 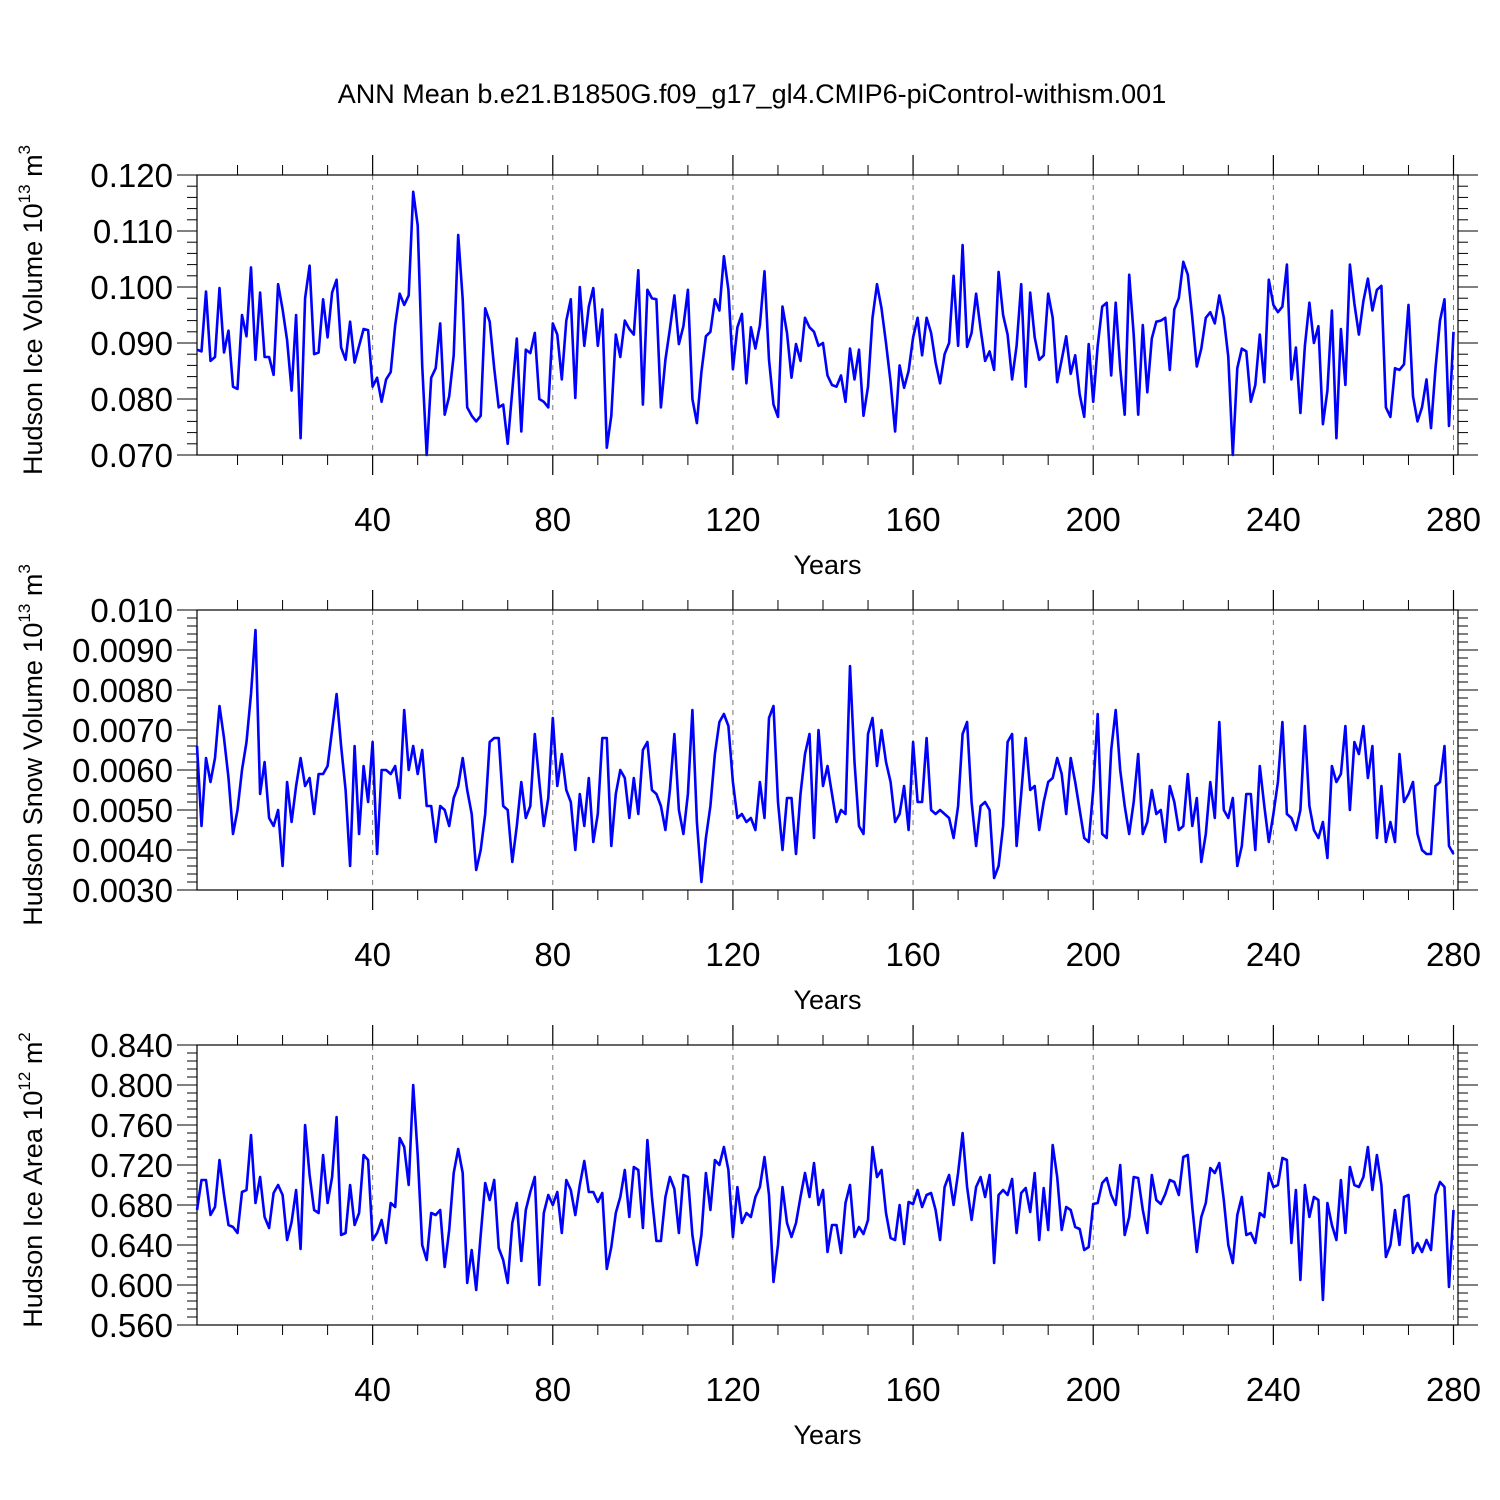 I want to click on y-axis-label-text: Hudson Snow Volume 10, so click(x=33, y=774).